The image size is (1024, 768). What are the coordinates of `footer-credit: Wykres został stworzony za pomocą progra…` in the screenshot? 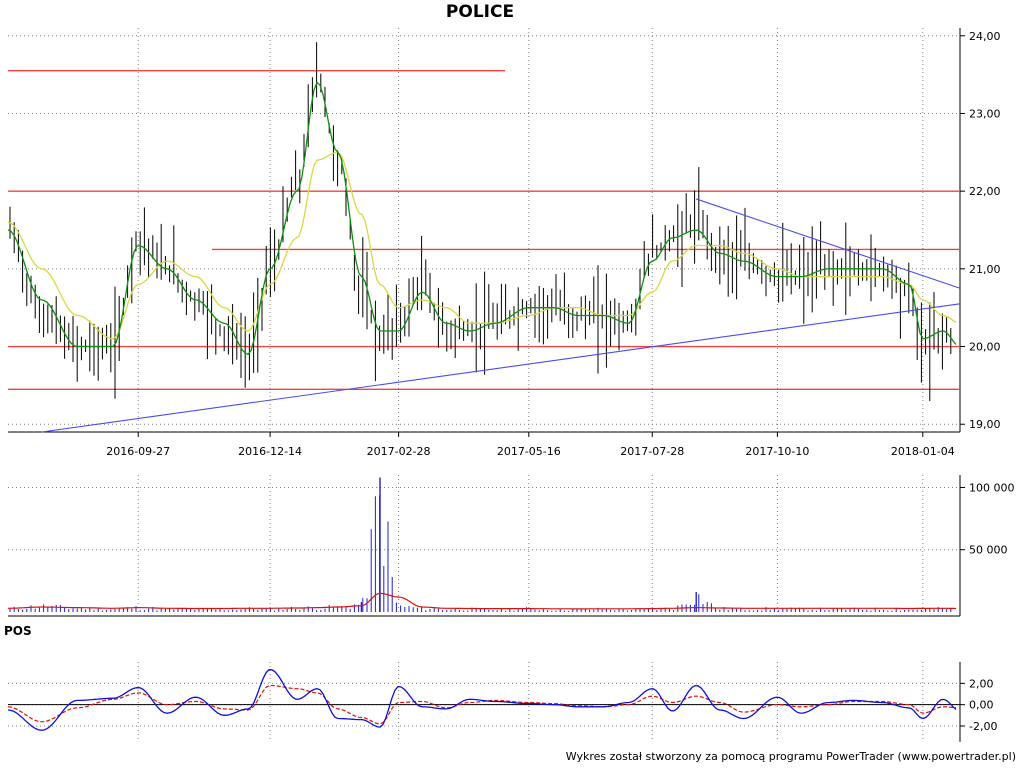 It's located at (790, 756).